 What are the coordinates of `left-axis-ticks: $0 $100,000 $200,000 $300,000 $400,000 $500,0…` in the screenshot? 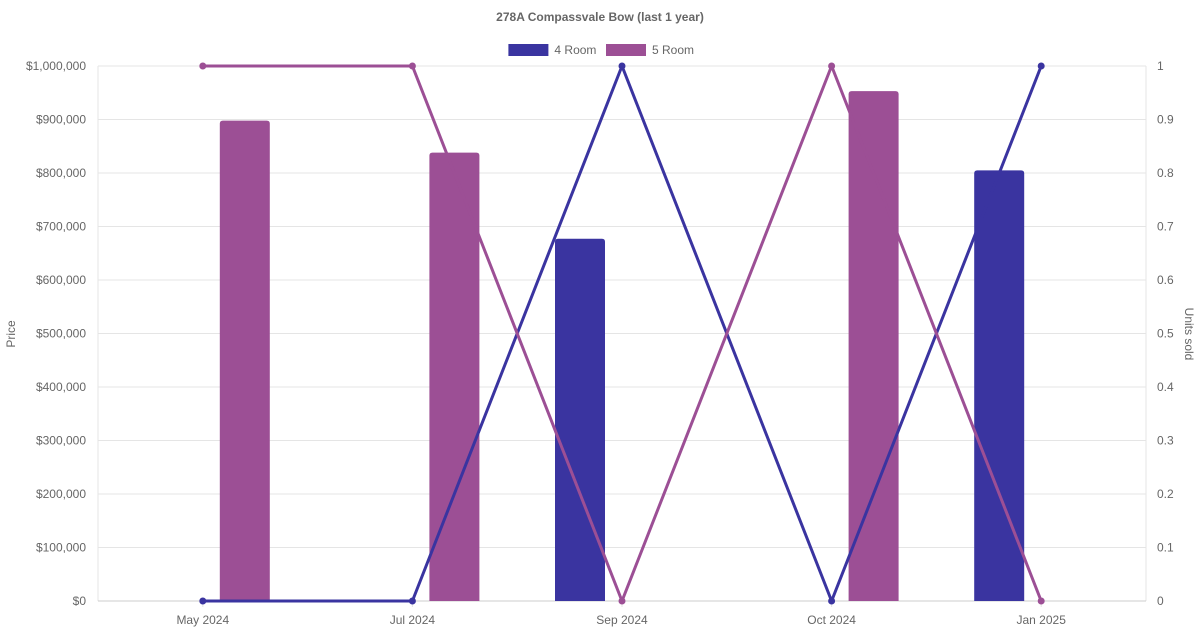 It's located at (56, 333).